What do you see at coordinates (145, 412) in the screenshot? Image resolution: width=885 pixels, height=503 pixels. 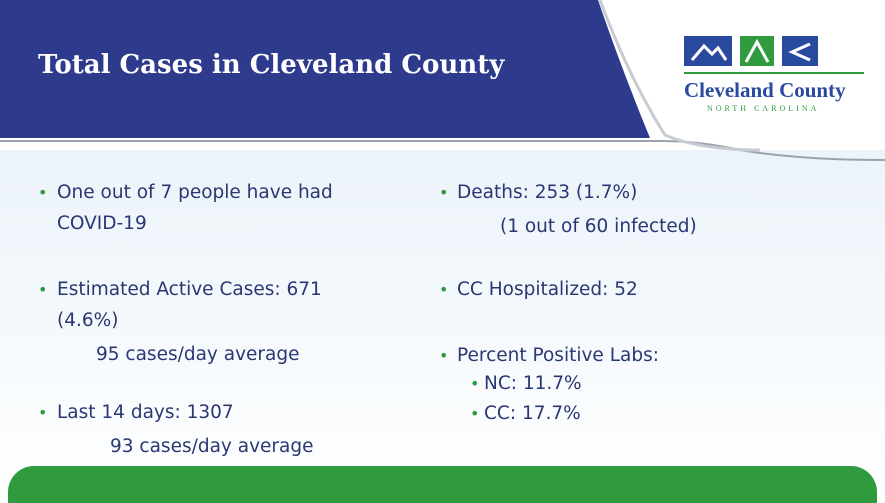 I see `bullet-text: Last 14 days: 1307` at bounding box center [145, 412].